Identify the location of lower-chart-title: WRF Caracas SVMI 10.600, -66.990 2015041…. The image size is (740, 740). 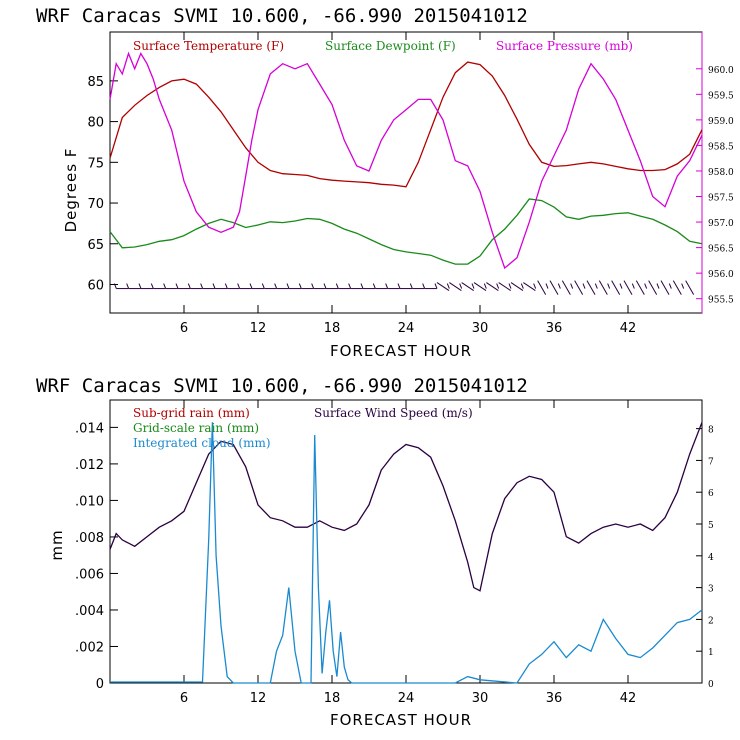
(282, 386).